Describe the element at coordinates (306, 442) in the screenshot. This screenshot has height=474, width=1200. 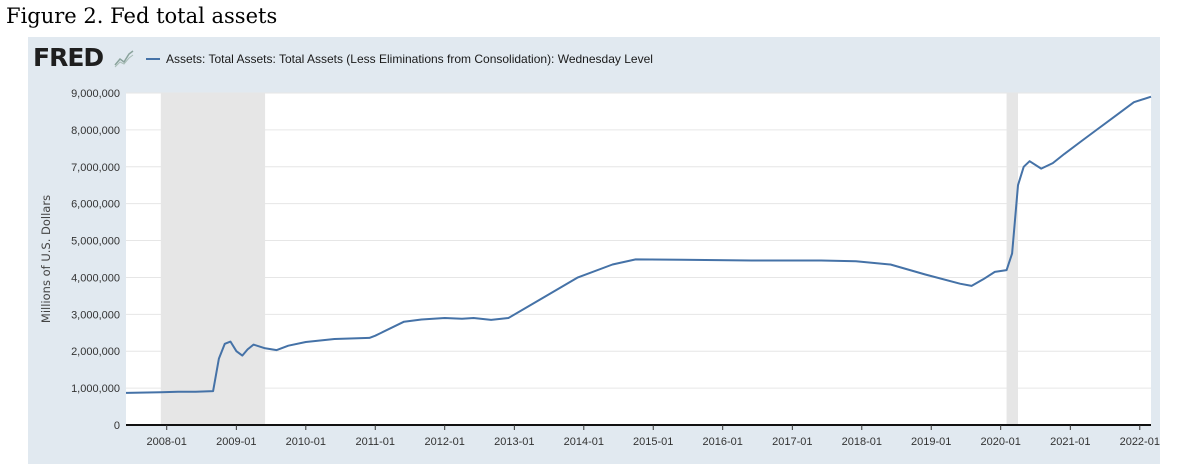
I see `x-tick-label: 2010-01` at that location.